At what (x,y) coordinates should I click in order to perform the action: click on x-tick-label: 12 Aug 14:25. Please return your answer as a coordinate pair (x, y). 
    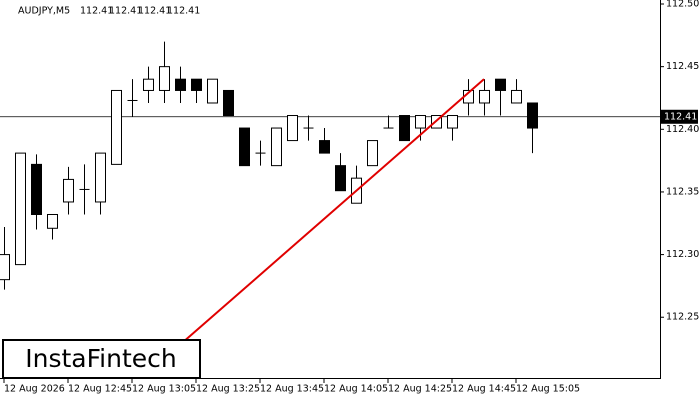
    Looking at the image, I should click on (420, 389).